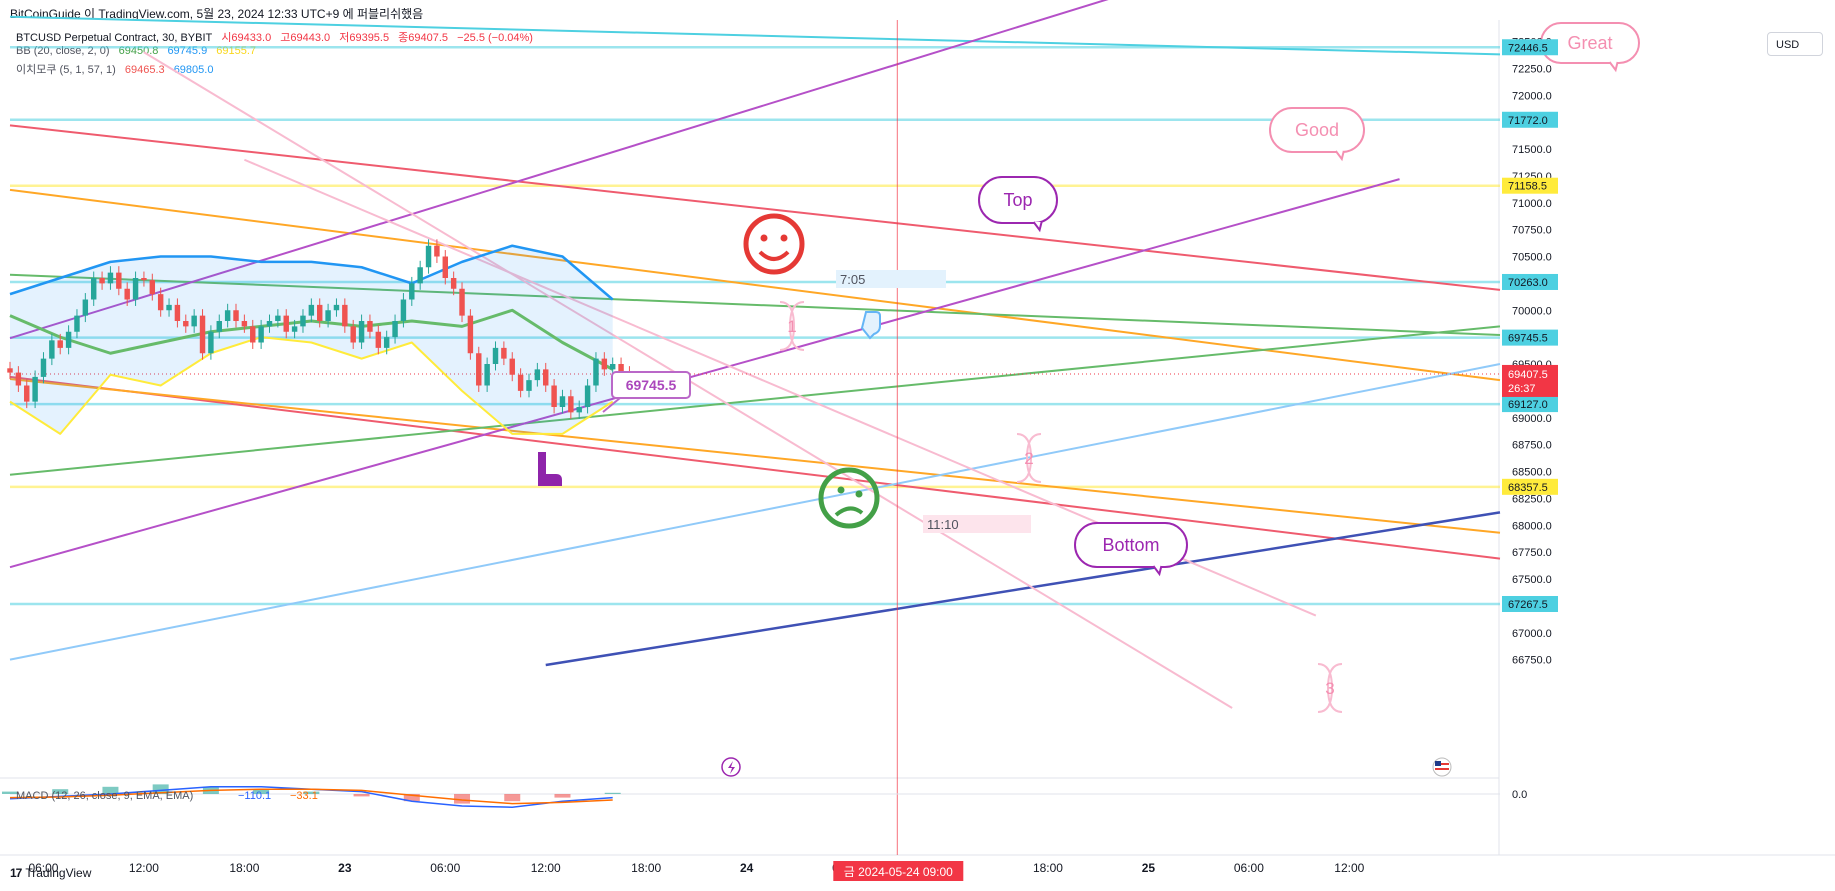  What do you see at coordinates (977, 524) in the screenshot?
I see `time-label-2-bg` at bounding box center [977, 524].